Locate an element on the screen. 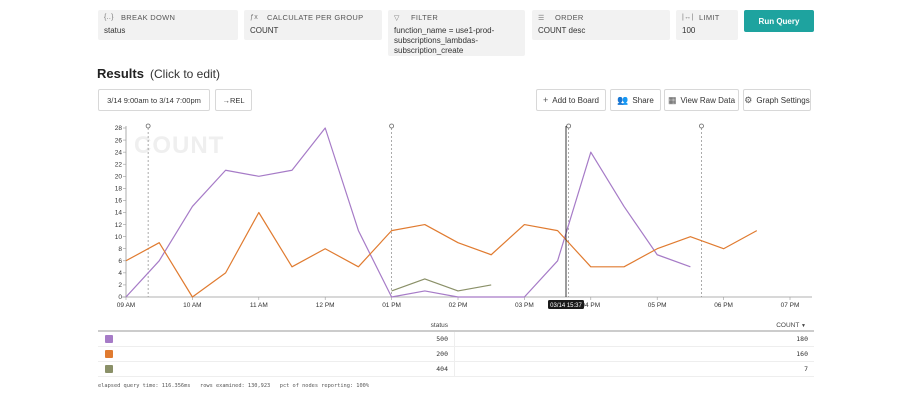 The image size is (900, 400). table-header: status COUNT ▼ is located at coordinates (456, 326).